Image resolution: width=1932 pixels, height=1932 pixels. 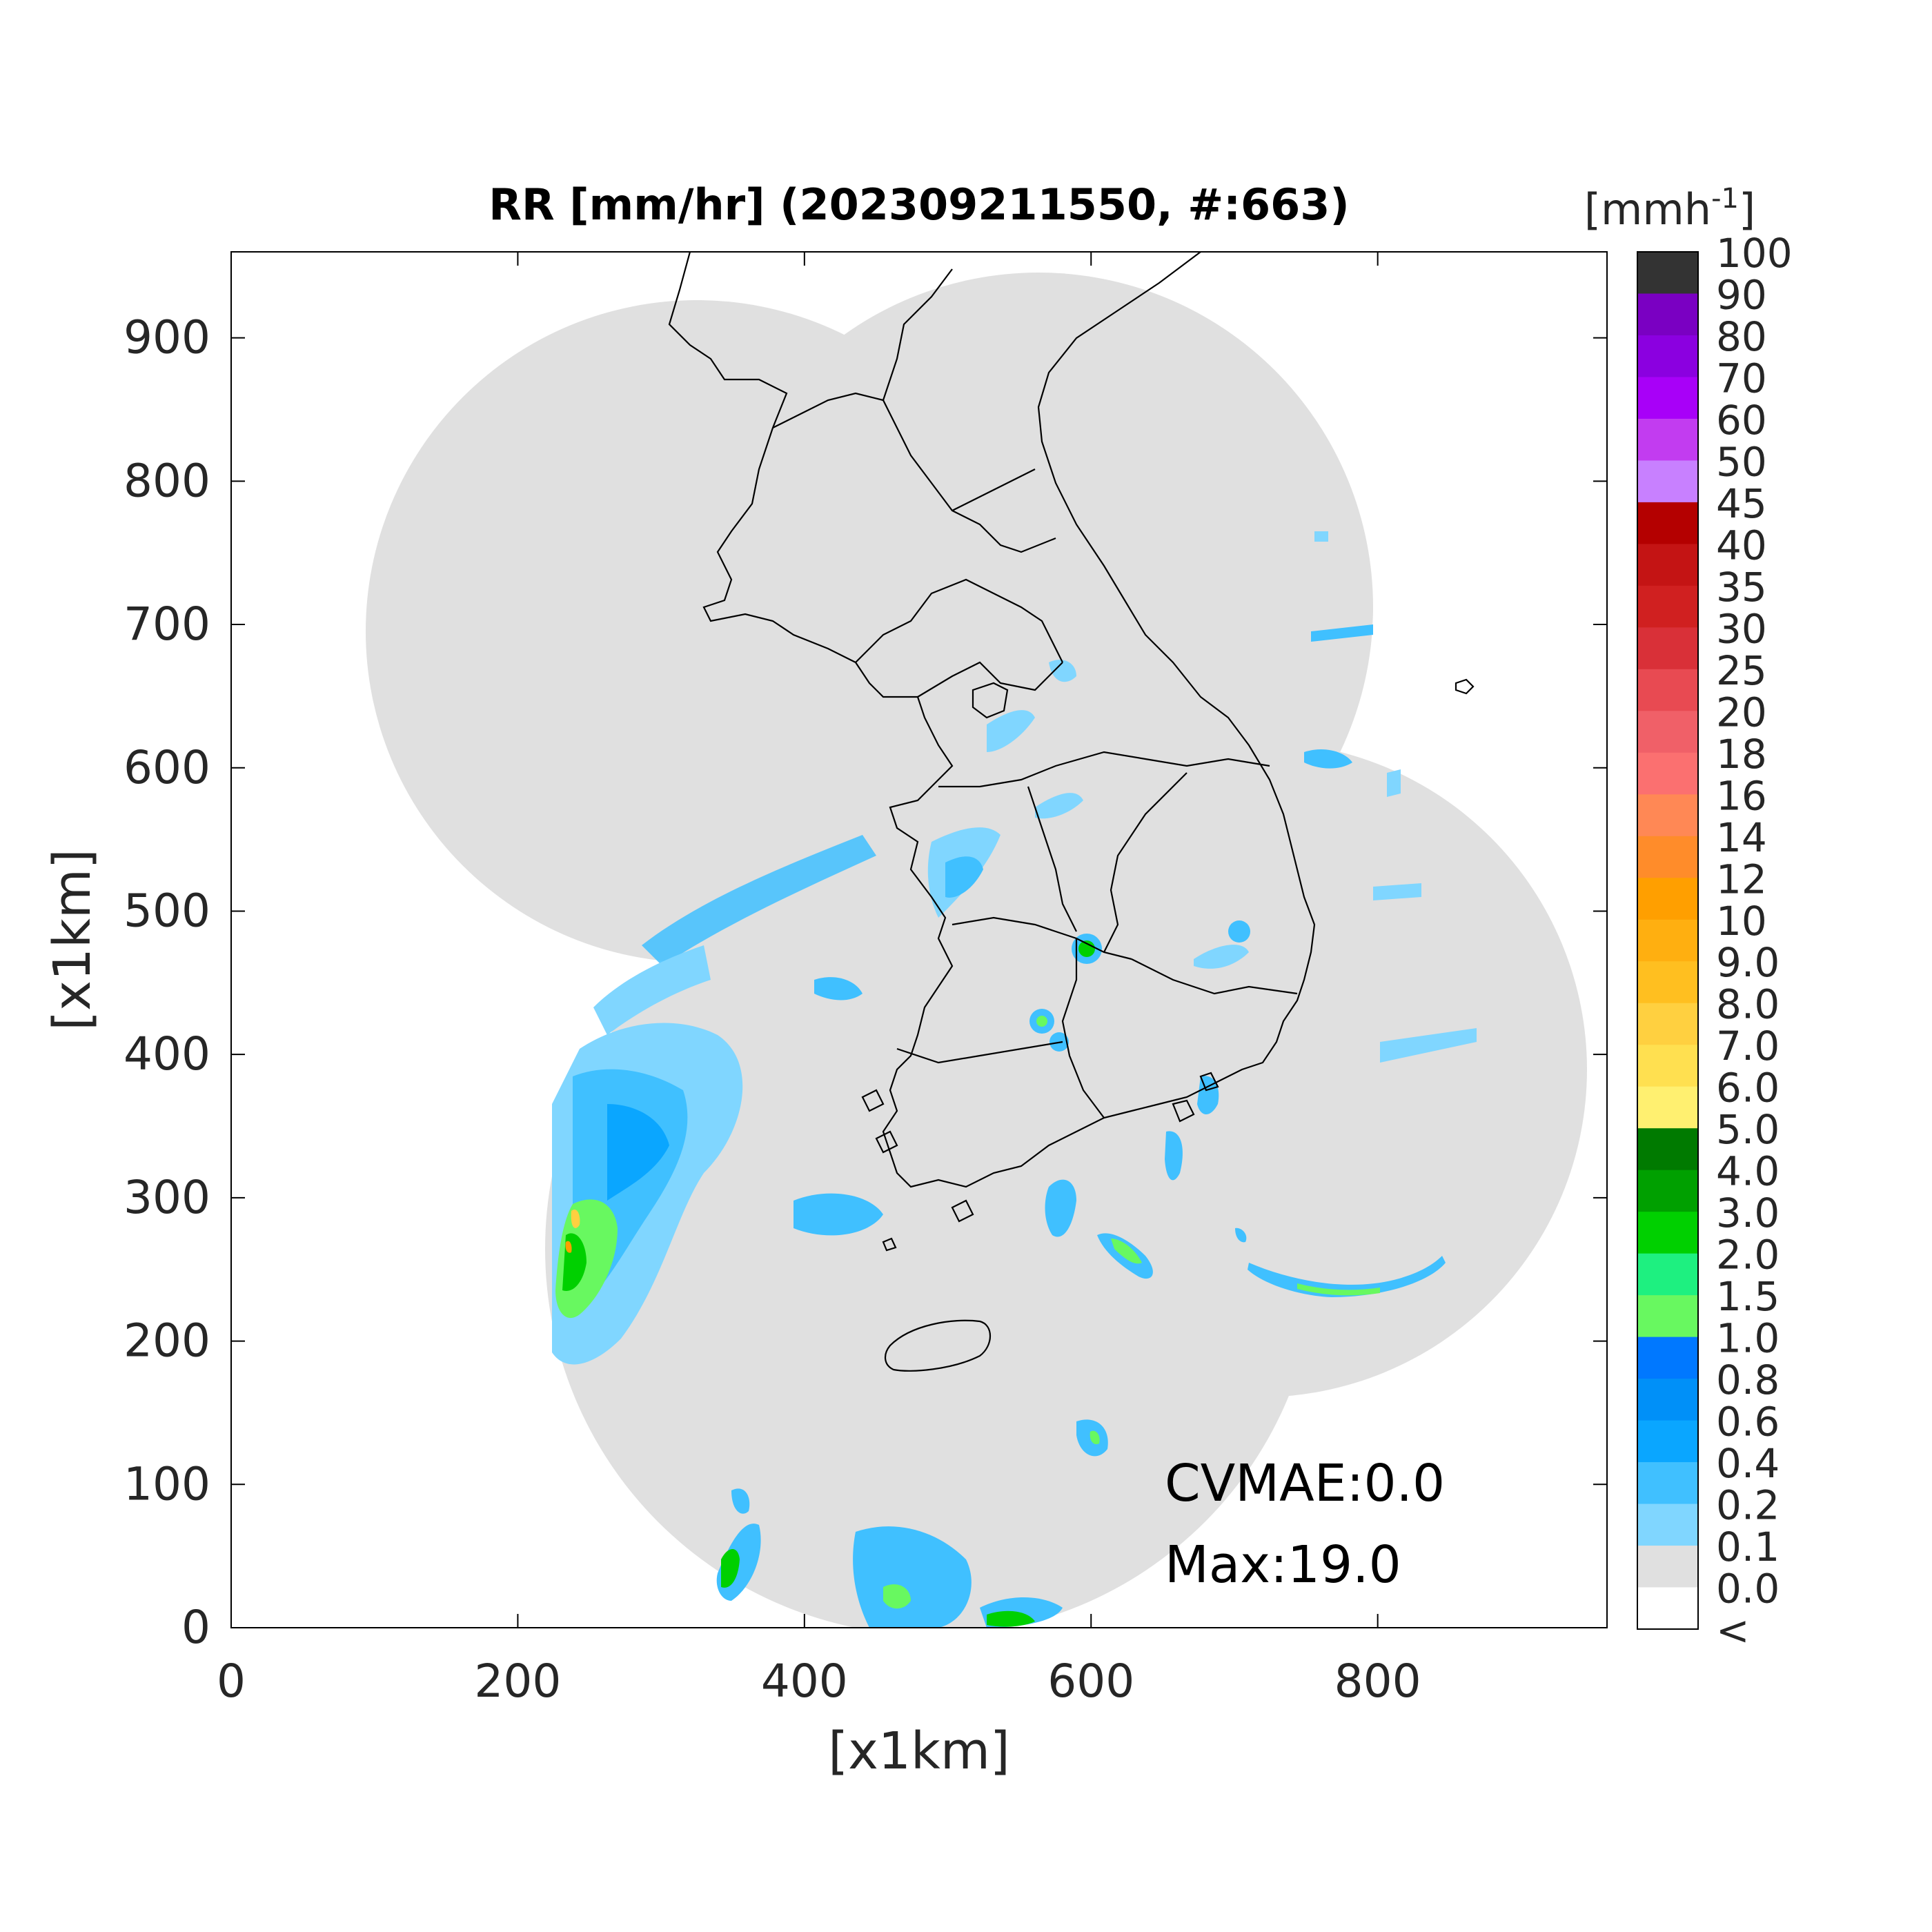 What do you see at coordinates (1741, 879) in the screenshot?
I see `colorbar-label: 12` at bounding box center [1741, 879].